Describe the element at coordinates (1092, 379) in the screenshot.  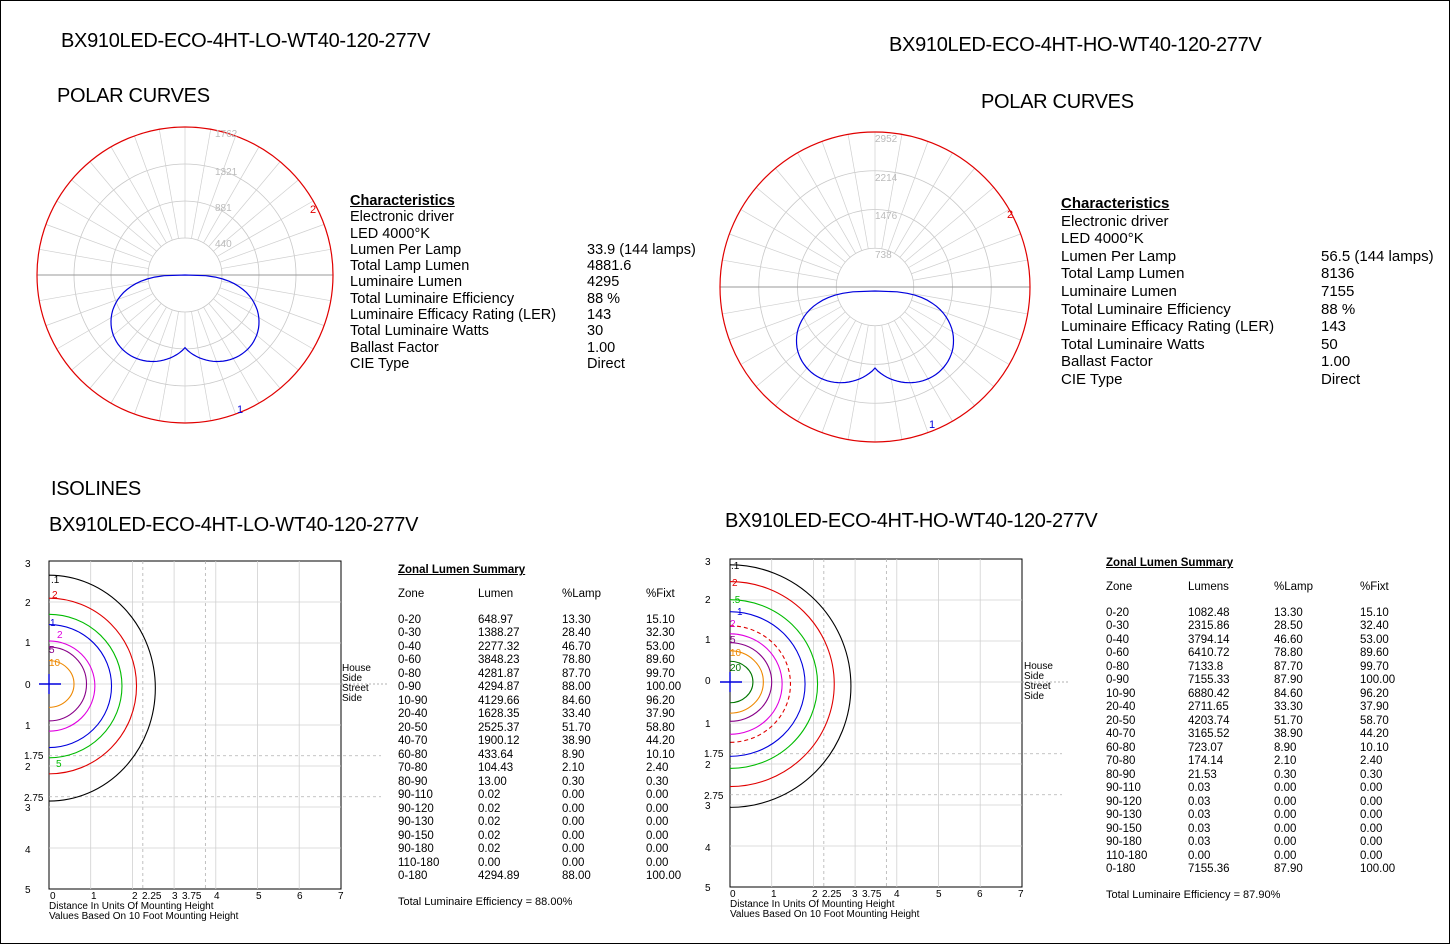
I see `characteristics-label: CIE Type` at that location.